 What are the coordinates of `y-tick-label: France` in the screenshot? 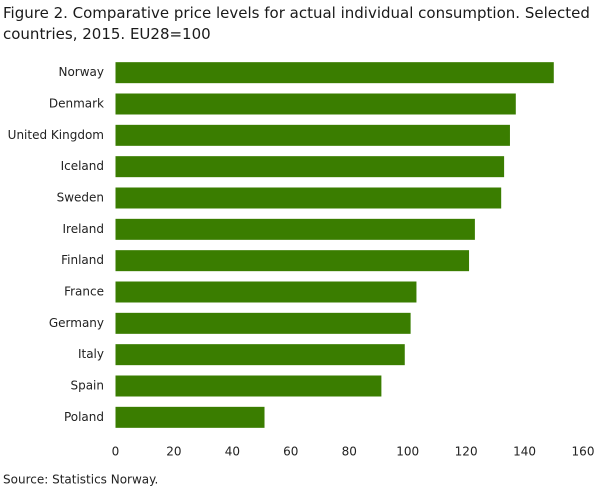 It's located at (84, 292).